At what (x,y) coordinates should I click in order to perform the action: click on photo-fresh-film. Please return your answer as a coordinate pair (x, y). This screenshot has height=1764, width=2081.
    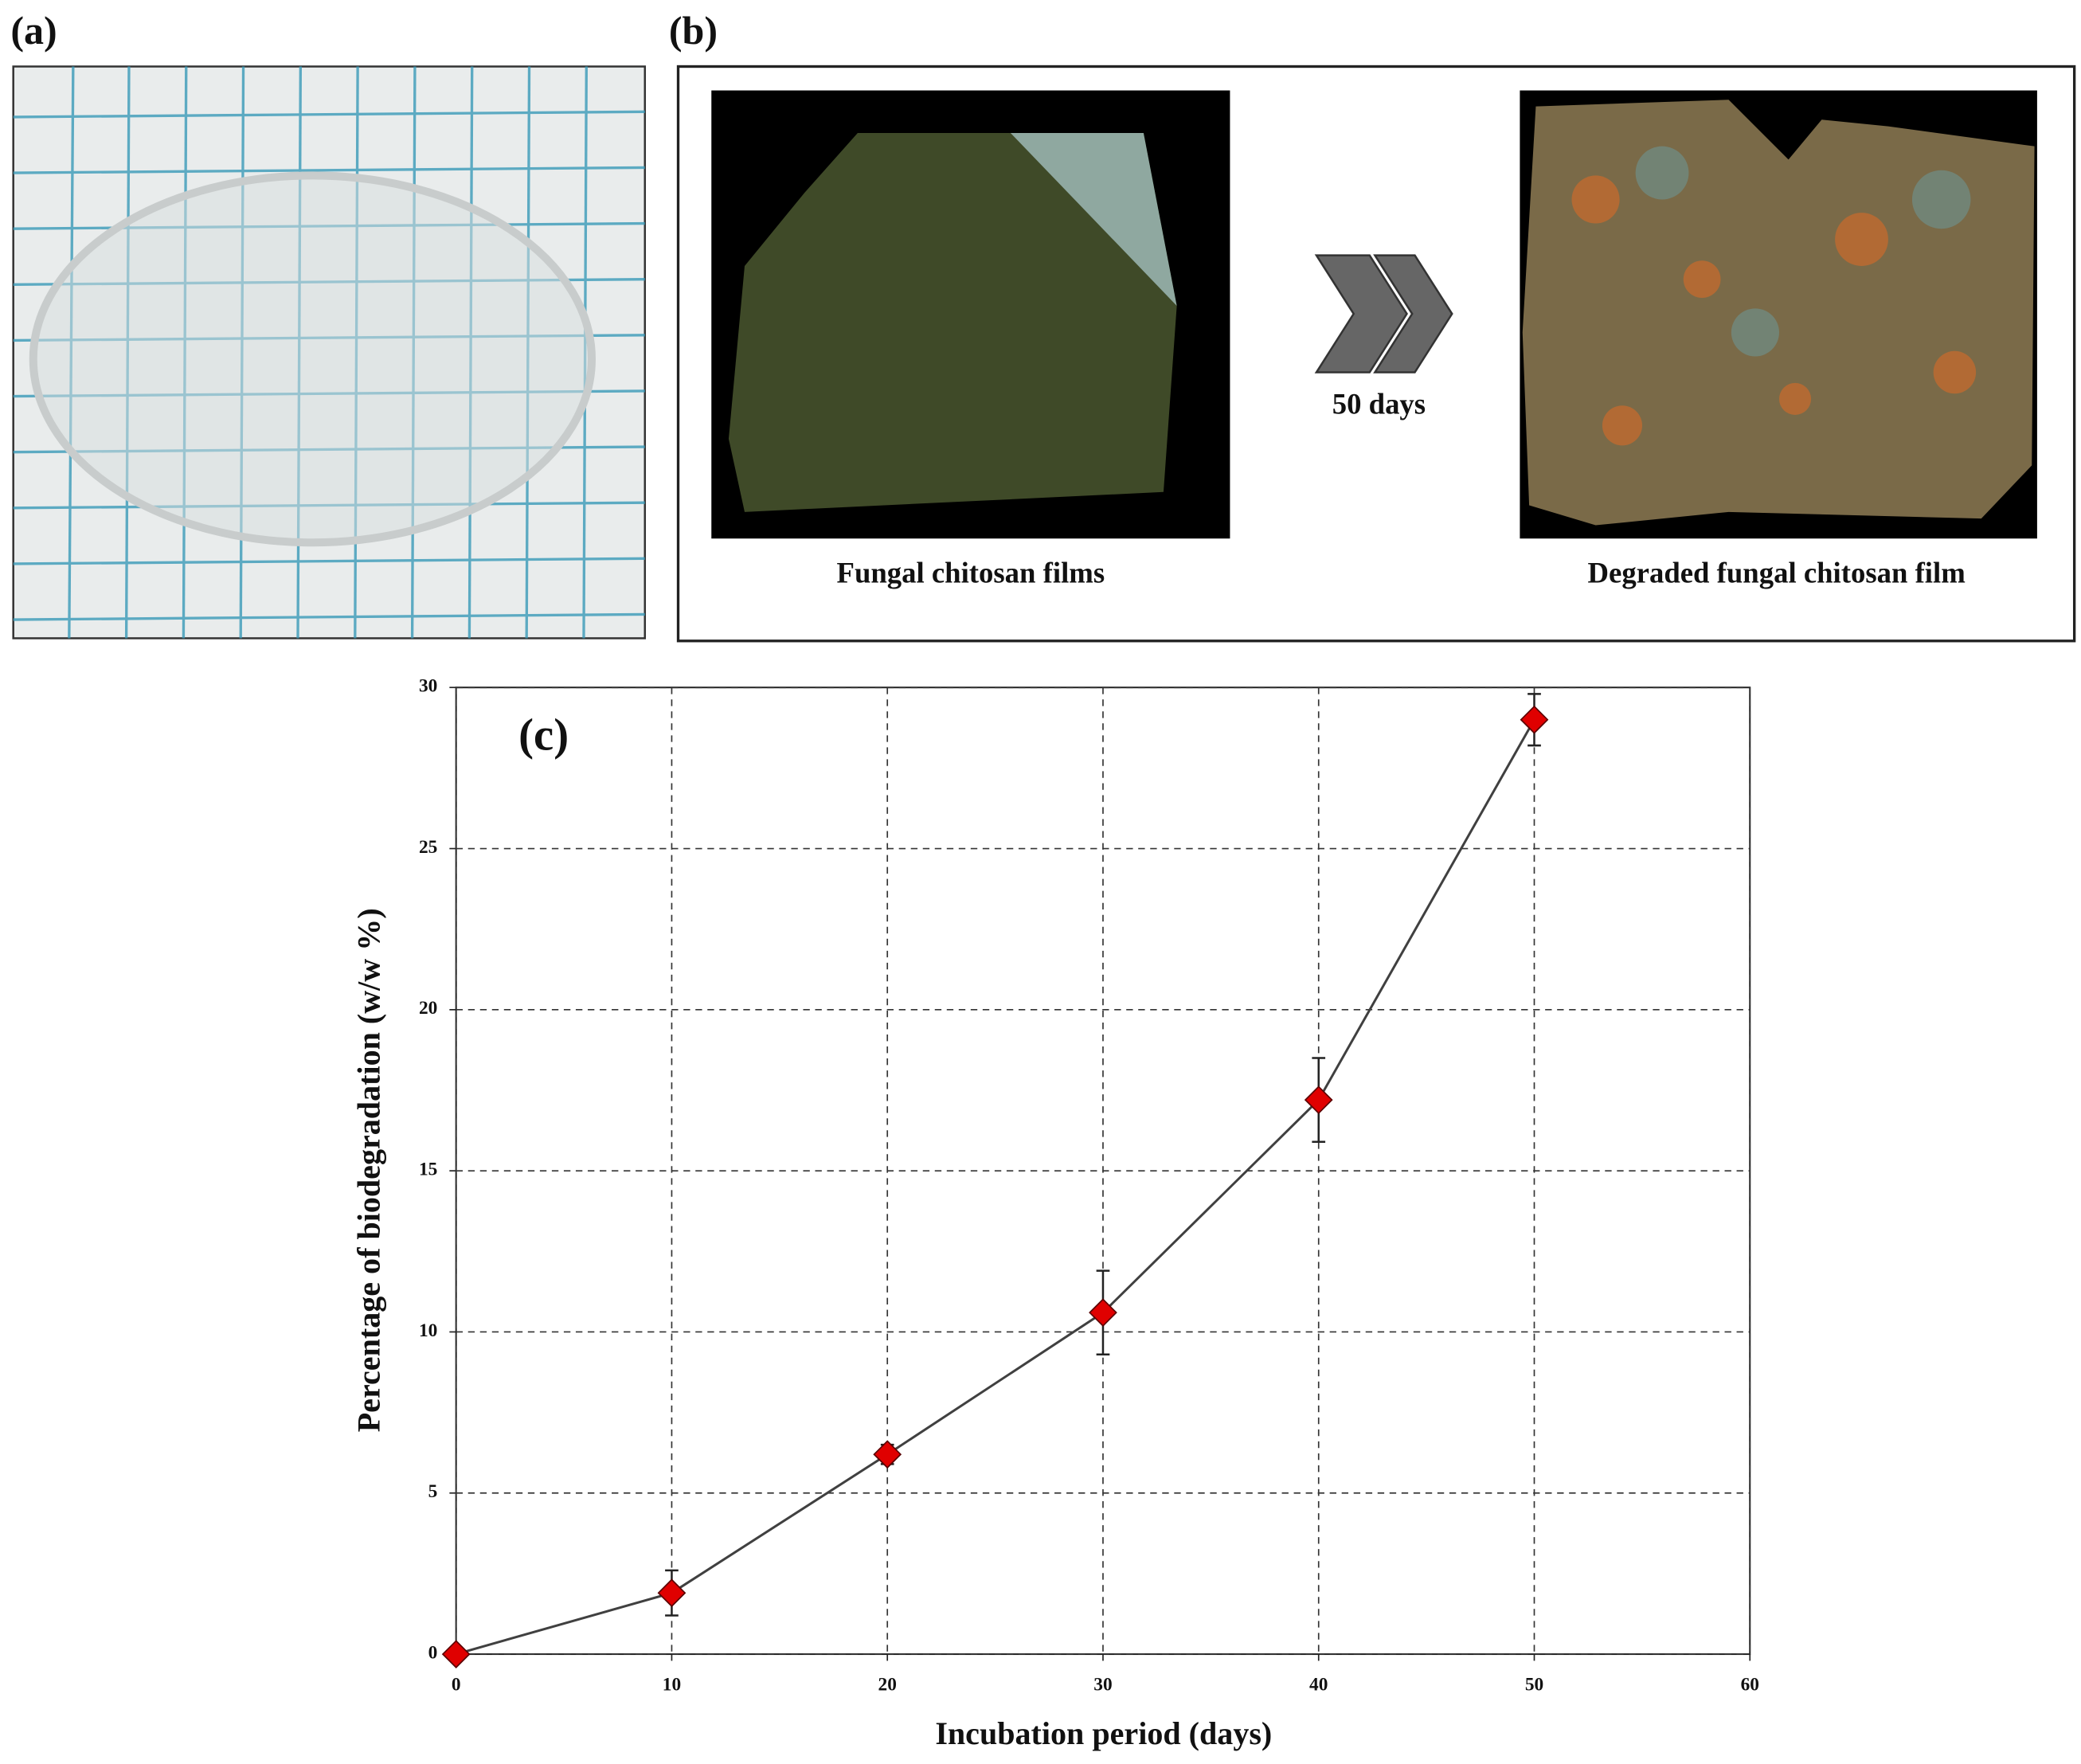
    Looking at the image, I should click on (970, 314).